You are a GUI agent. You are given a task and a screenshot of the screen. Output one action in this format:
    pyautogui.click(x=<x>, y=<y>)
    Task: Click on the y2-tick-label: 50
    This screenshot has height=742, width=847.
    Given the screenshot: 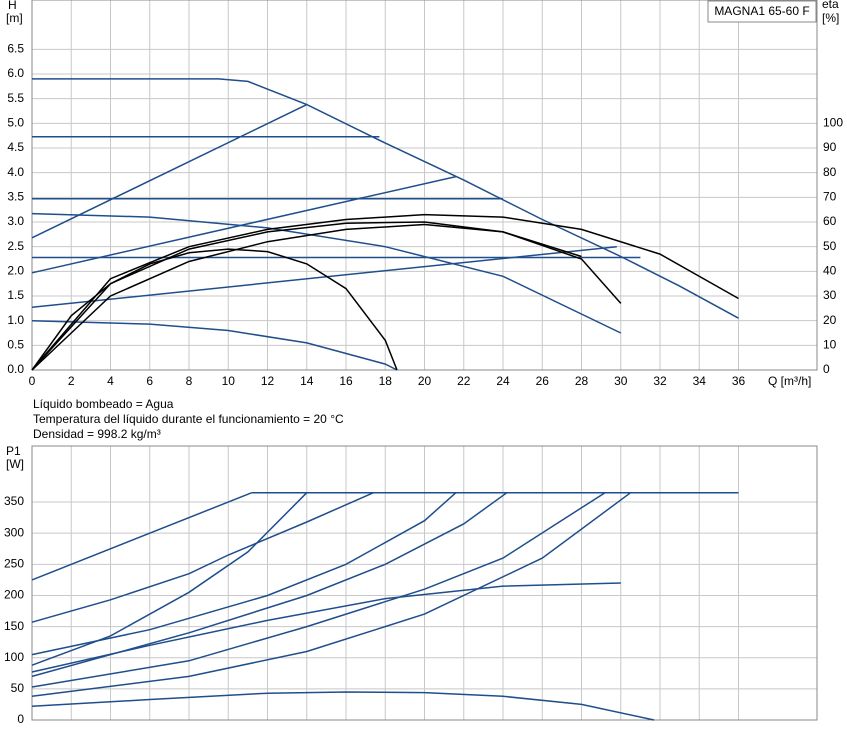 What is the action you would take?
    pyautogui.click(x=830, y=246)
    